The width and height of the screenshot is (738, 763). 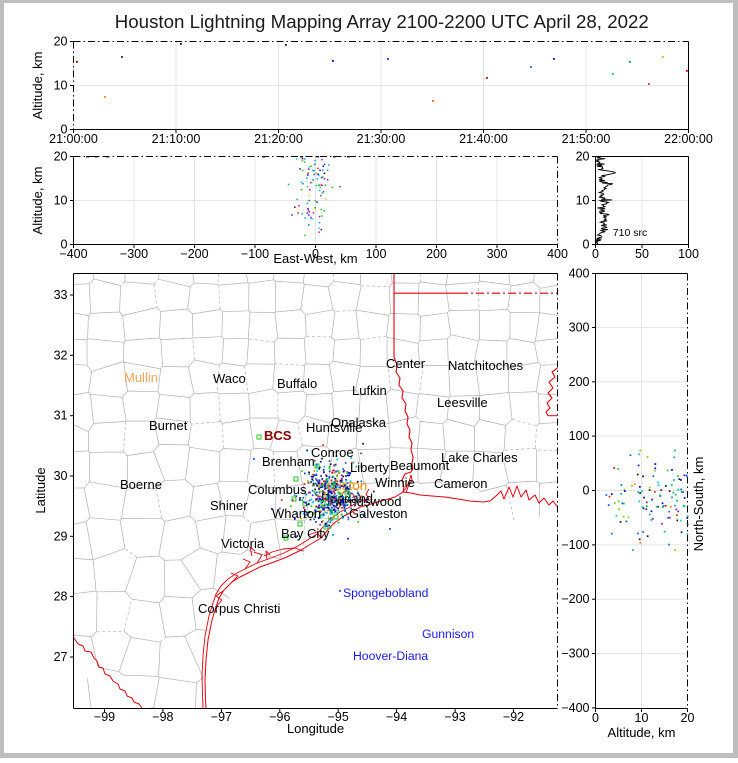 What do you see at coordinates (104, 717) in the screenshot?
I see `svg-text: −99` at bounding box center [104, 717].